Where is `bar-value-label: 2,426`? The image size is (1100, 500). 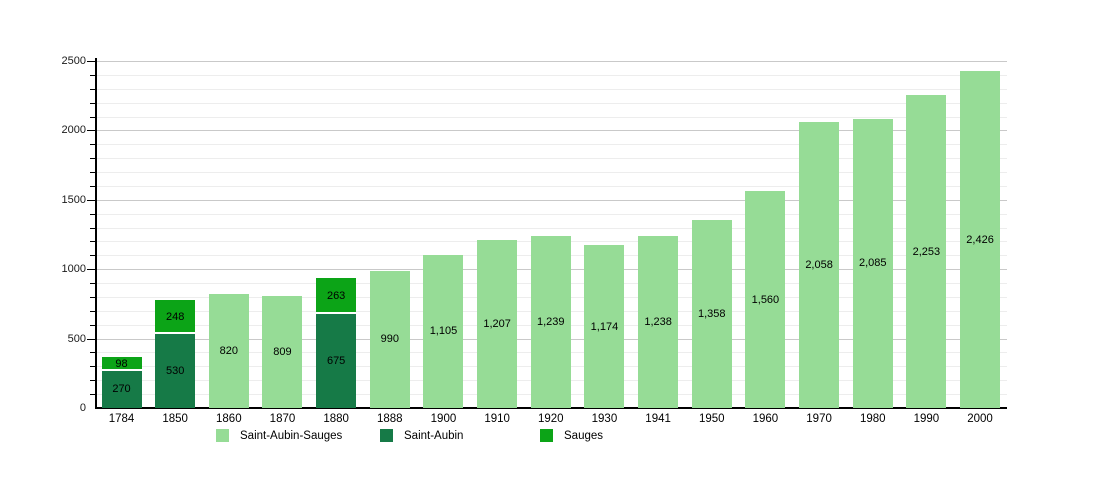
bar-value-label: 2,426 is located at coordinates (980, 239).